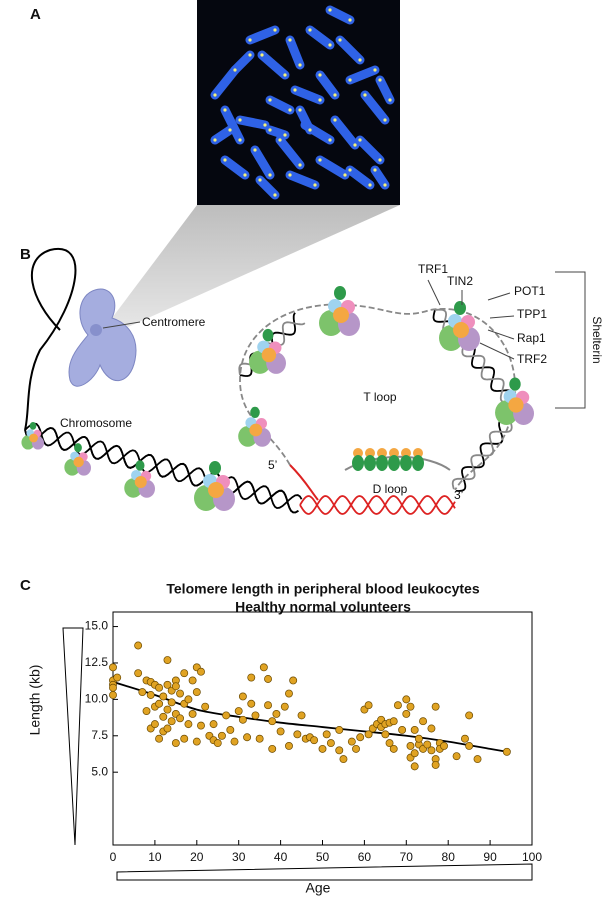 The width and height of the screenshot is (607, 900). What do you see at coordinates (254, 426) in the screenshot?
I see `shelterin` at bounding box center [254, 426].